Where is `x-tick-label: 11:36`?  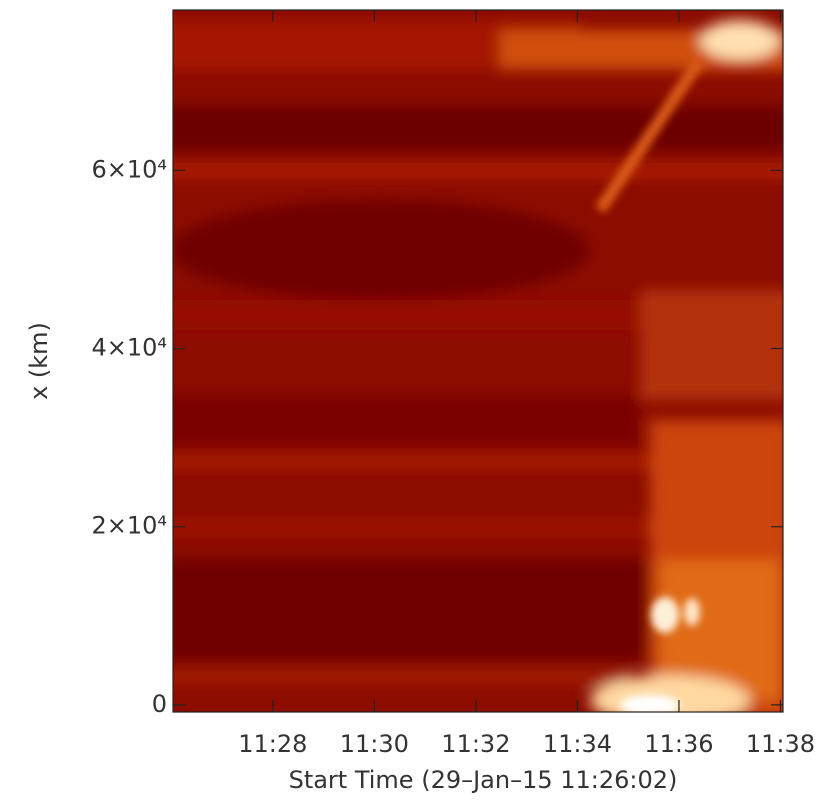 x-tick-label: 11:36 is located at coordinates (678, 744).